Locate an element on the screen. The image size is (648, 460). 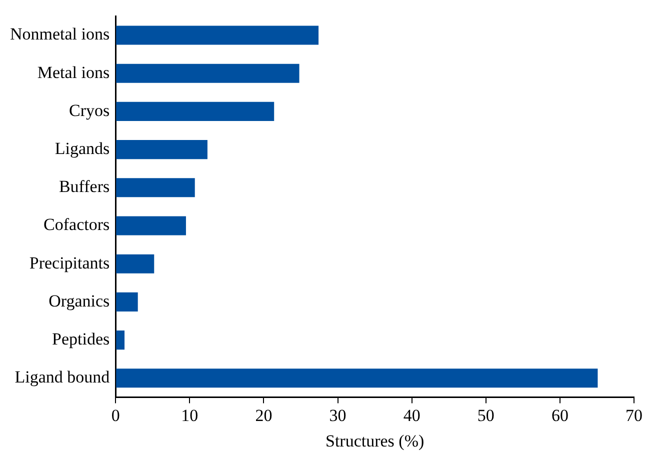
x-tick-label: 60 is located at coordinates (559, 415).